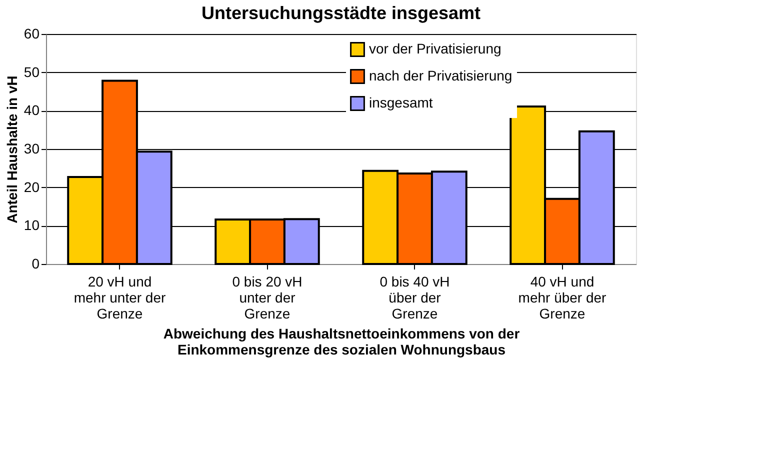  I want to click on y-axis-title: Anteil Haushalte in vH, so click(12, 150).